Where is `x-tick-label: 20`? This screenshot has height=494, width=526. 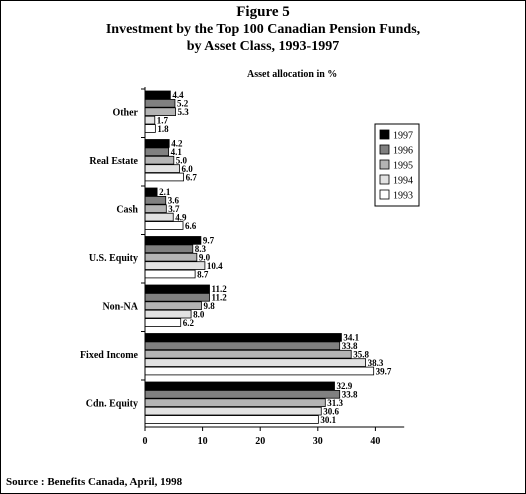 x-tick-label: 20 is located at coordinates (260, 441).